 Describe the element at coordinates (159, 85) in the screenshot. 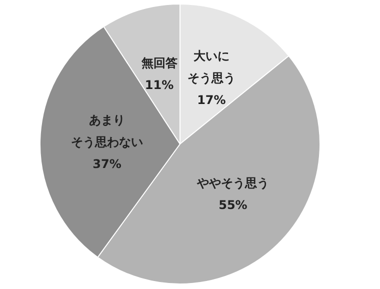

I see `data-label: 11%` at that location.